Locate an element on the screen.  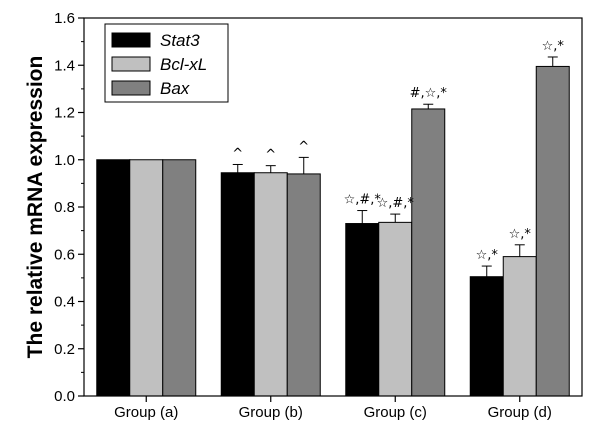
legend-label: Bcl-xL is located at coordinates (183, 64).